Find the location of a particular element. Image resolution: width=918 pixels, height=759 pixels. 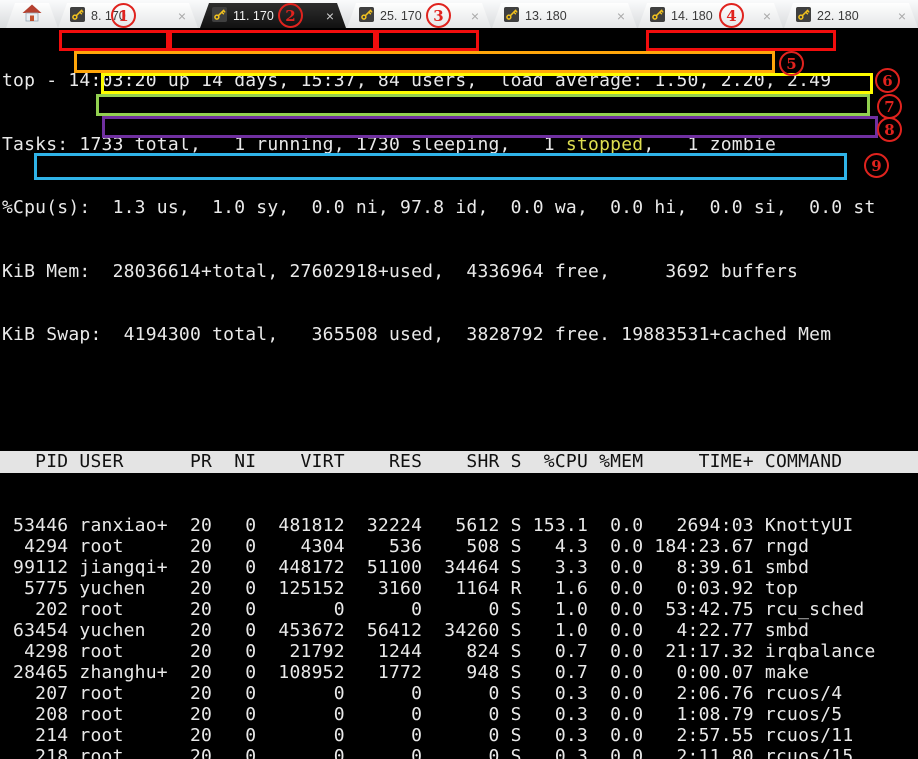

home-button is located at coordinates (32, 15).